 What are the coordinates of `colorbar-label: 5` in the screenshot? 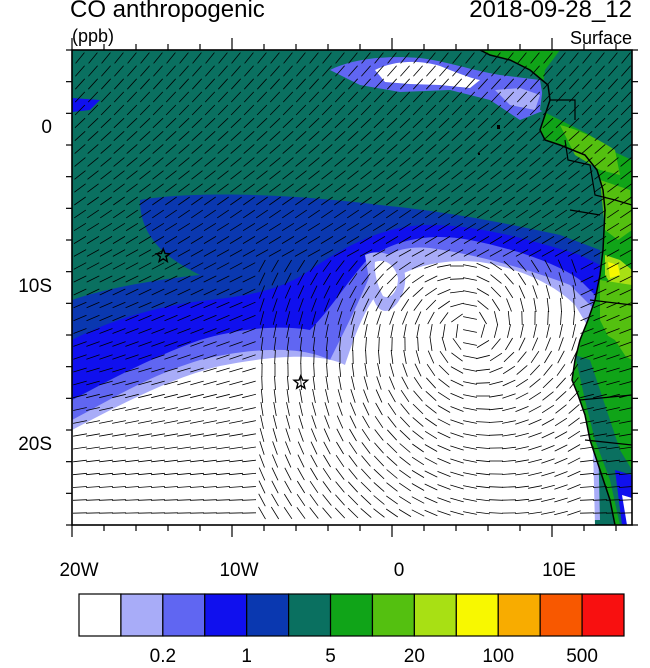 It's located at (331, 657).